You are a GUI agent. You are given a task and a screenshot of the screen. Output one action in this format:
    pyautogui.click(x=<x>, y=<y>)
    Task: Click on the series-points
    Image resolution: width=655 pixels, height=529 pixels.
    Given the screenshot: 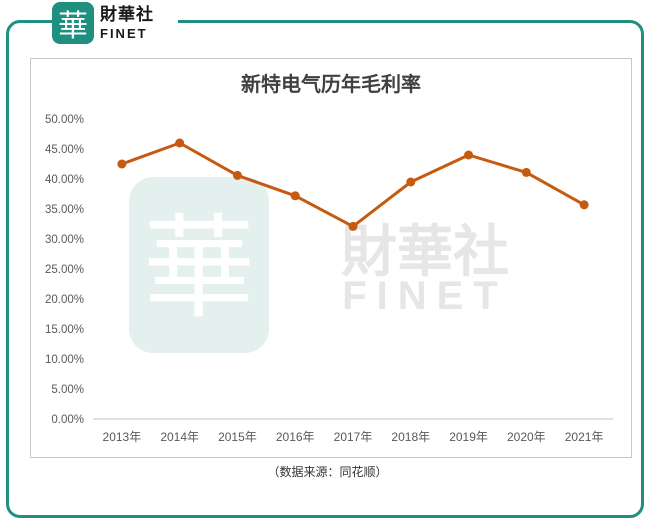 What is the action you would take?
    pyautogui.click(x=353, y=184)
    